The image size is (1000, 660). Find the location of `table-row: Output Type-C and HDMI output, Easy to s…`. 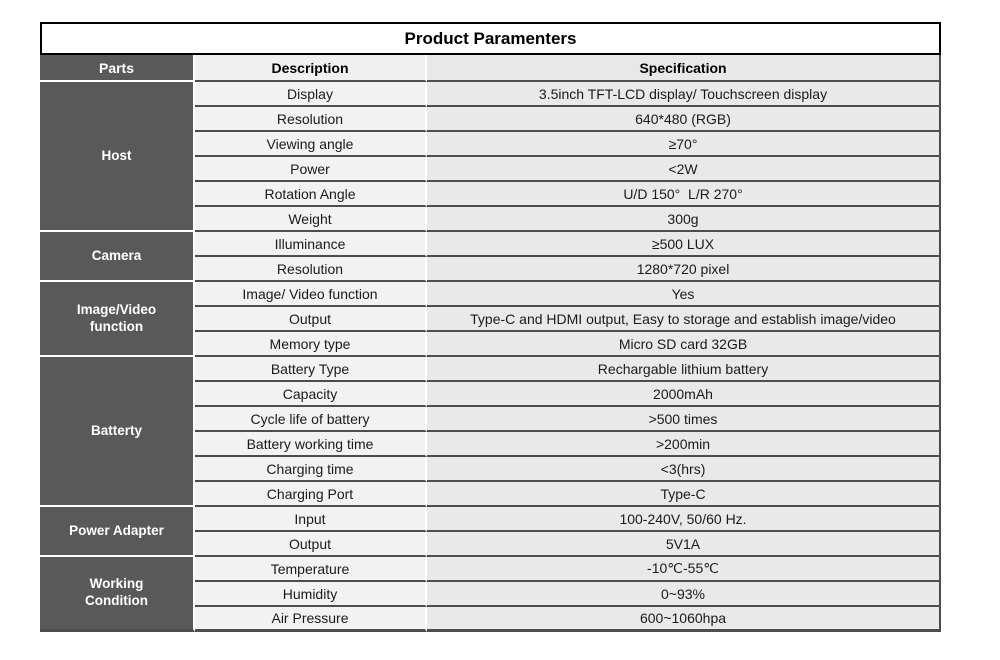

table-row: Output Type-C and HDMI output, Easy to s… is located at coordinates (491, 319).